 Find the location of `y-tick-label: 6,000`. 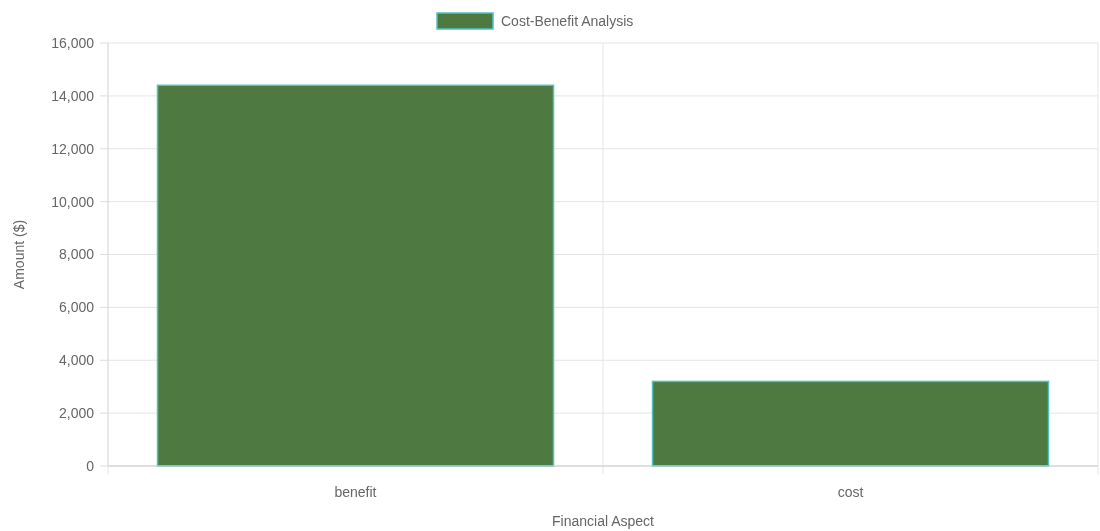

y-tick-label: 6,000 is located at coordinates (76, 307).